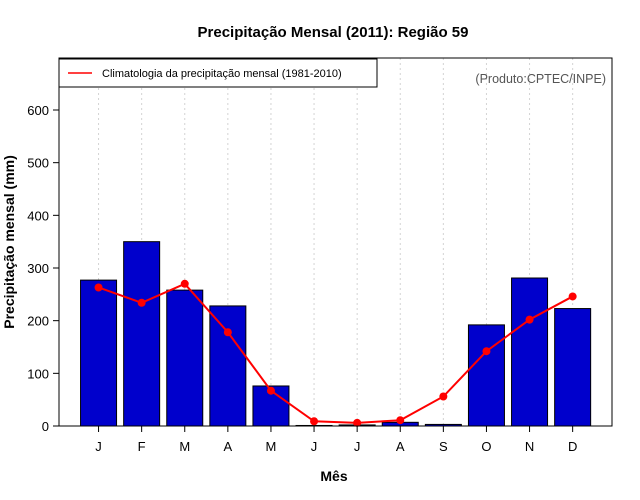 The height and width of the screenshot is (500, 640). I want to click on x-tick-label-2: F, so click(142, 446).